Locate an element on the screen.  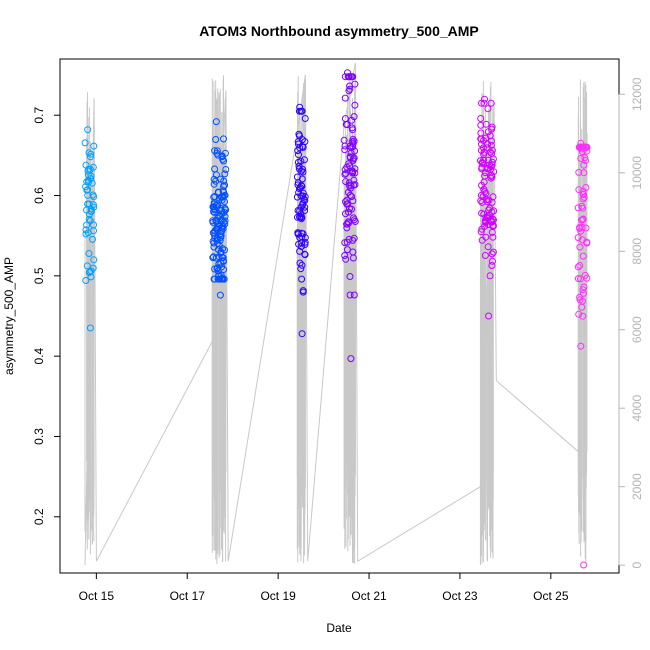
x-axis: Oct 15 Oct 17 Oct 19 Oct 21 Oct 23 Oct 25 is located at coordinates (324, 587).